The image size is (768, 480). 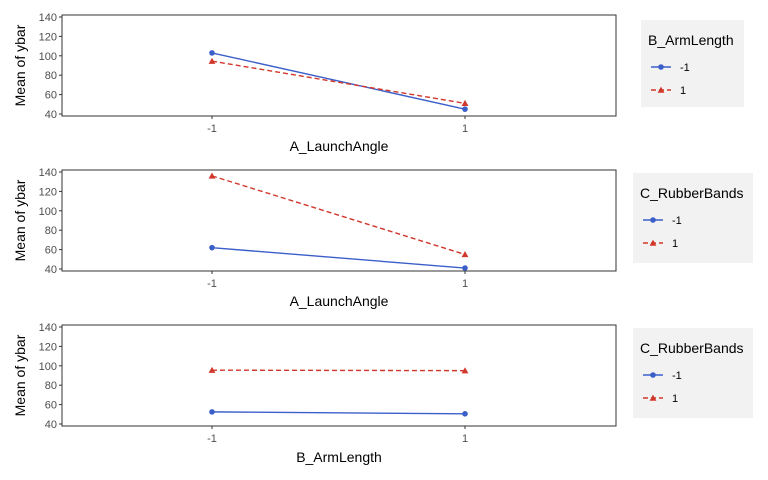 I want to click on legend: B_ArmLength -1 1, so click(x=692, y=63).